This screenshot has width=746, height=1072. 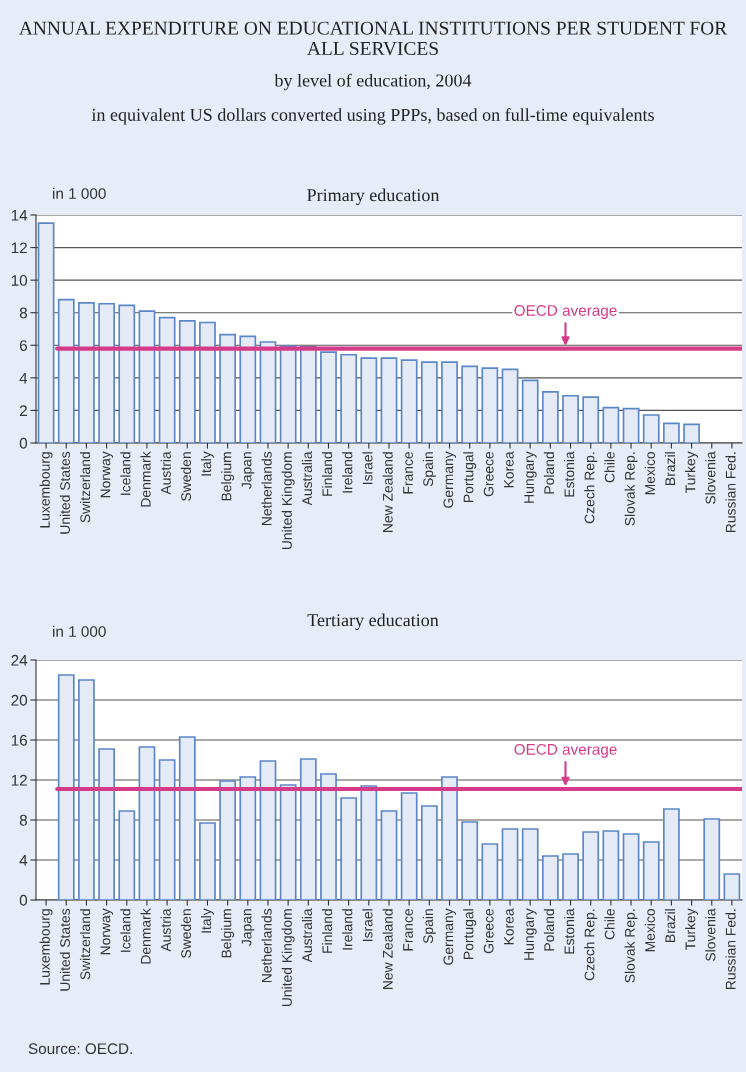 I want to click on x-tick-label: Russian Fed., so click(x=730, y=949).